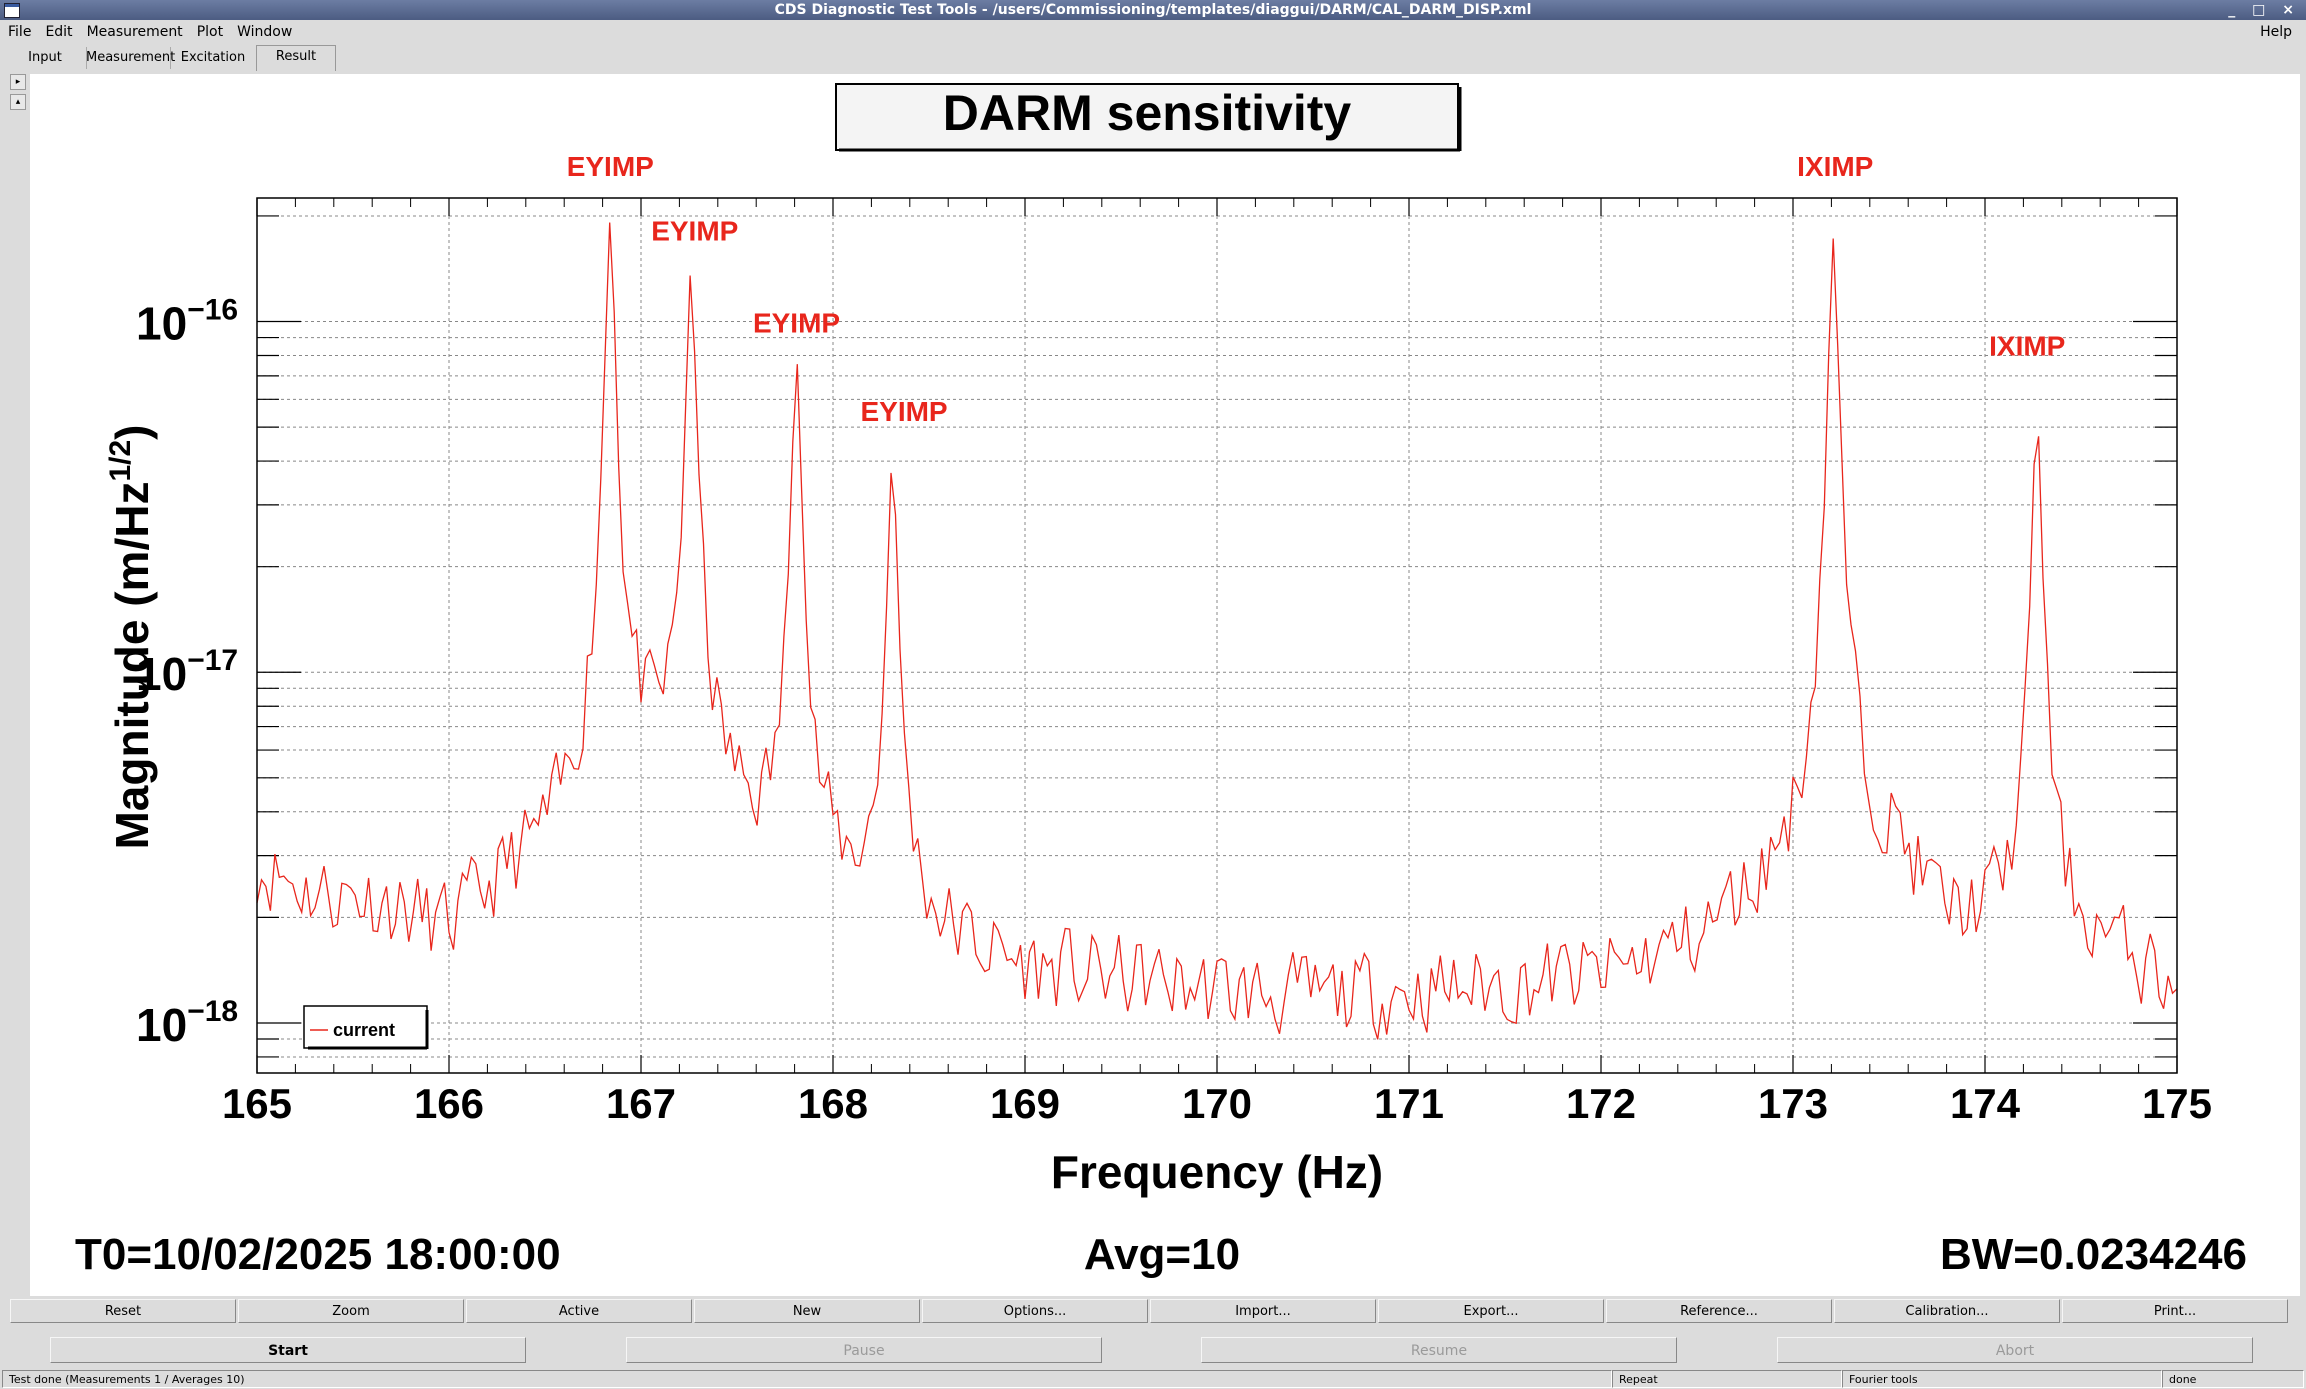 This screenshot has width=2306, height=1389. I want to click on status-fourier: Fourier tools, so click(2002, 1379).